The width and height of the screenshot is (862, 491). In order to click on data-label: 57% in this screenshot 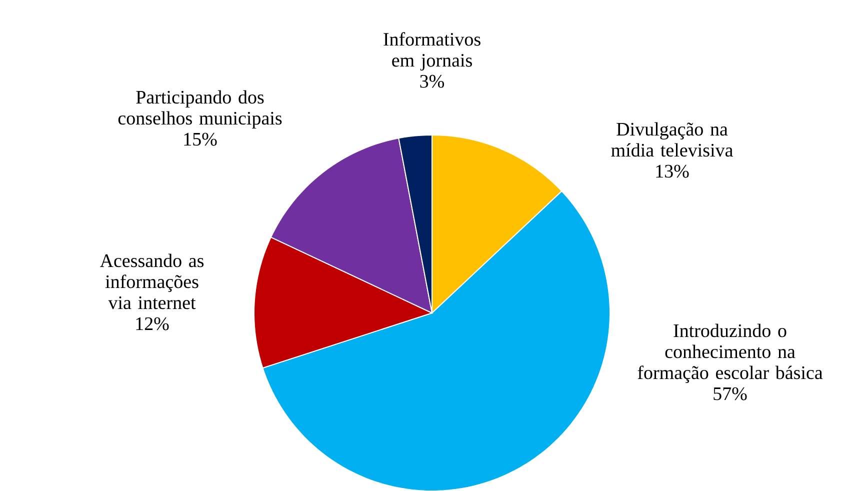, I will do `click(730, 393)`.